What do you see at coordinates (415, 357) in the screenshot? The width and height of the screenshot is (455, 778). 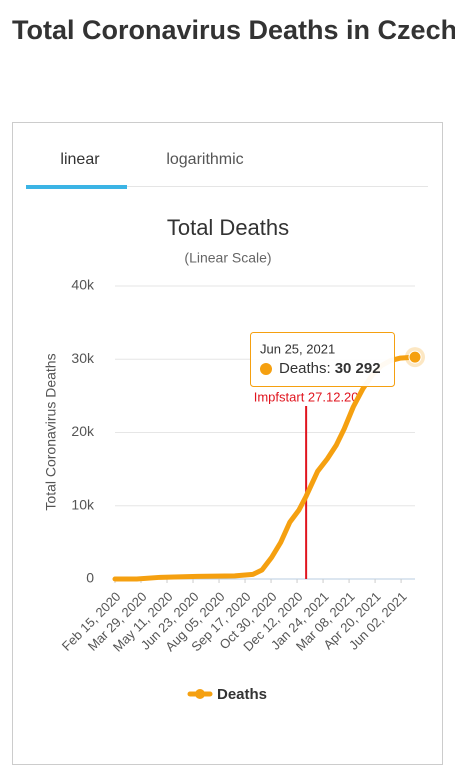 I see `data-point` at bounding box center [415, 357].